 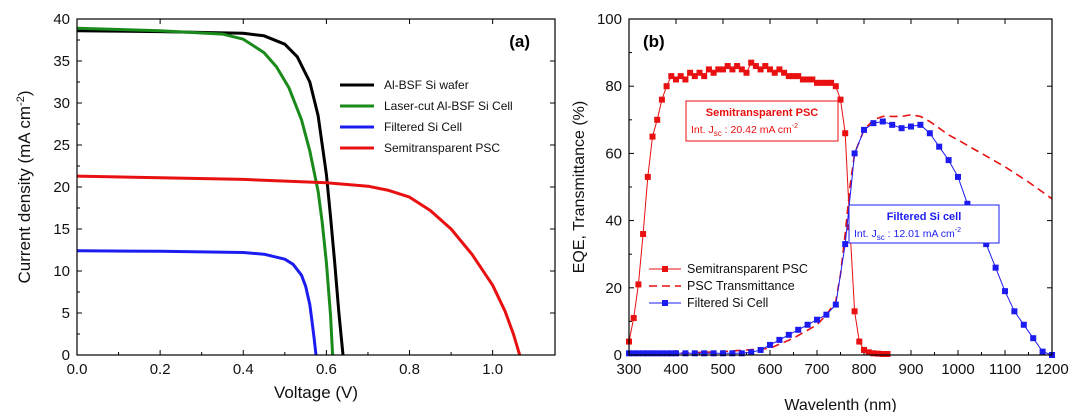 What do you see at coordinates (579, 187) in the screenshot?
I see `y-axis-label: EQE, Transmittance (%)` at bounding box center [579, 187].